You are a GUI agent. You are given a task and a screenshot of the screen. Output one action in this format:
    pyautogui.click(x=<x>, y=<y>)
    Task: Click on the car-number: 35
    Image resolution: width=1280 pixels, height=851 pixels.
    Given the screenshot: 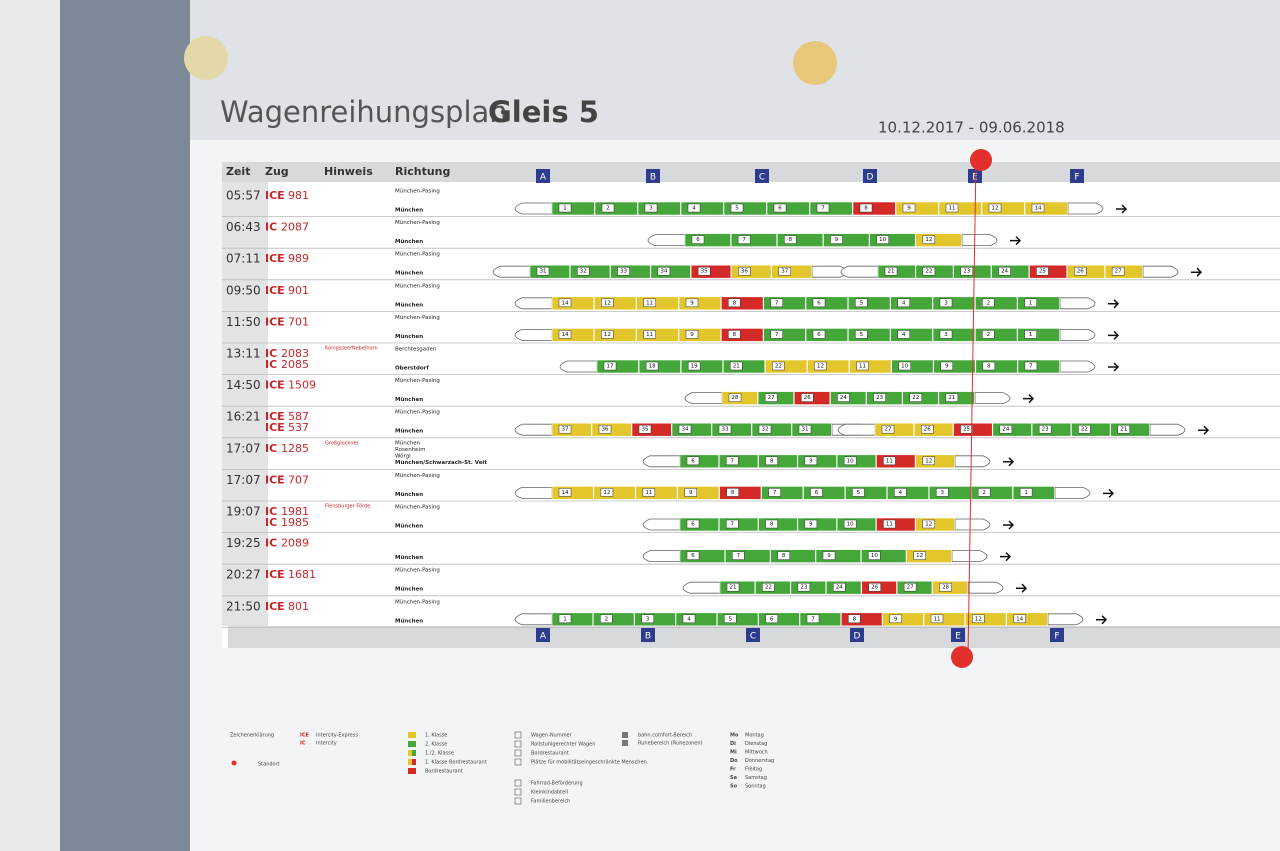 What is the action you would take?
    pyautogui.click(x=704, y=272)
    